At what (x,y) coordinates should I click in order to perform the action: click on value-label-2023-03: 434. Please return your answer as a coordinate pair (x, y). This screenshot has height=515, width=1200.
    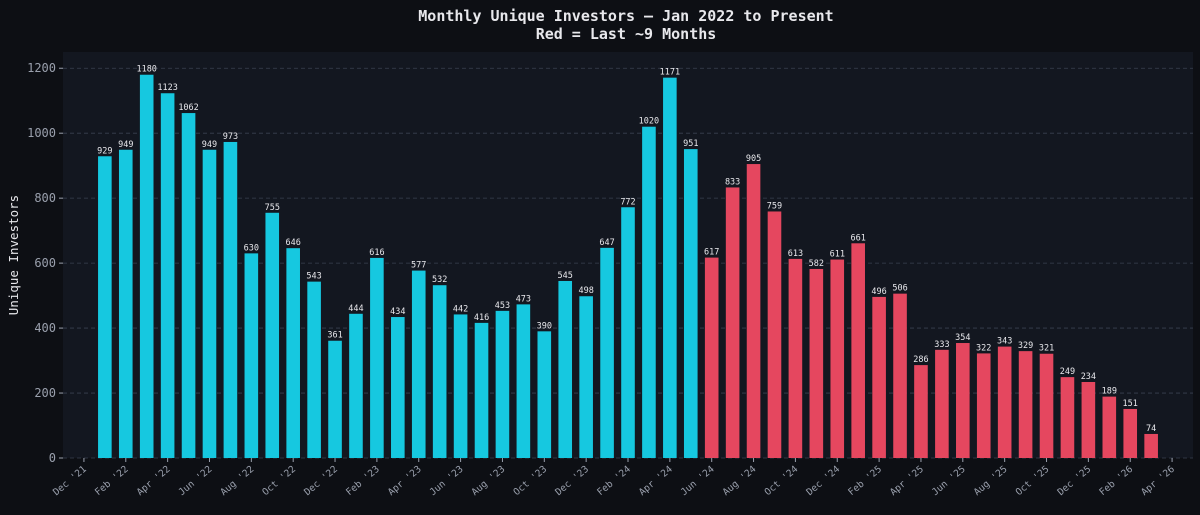
    Looking at the image, I should click on (397, 312).